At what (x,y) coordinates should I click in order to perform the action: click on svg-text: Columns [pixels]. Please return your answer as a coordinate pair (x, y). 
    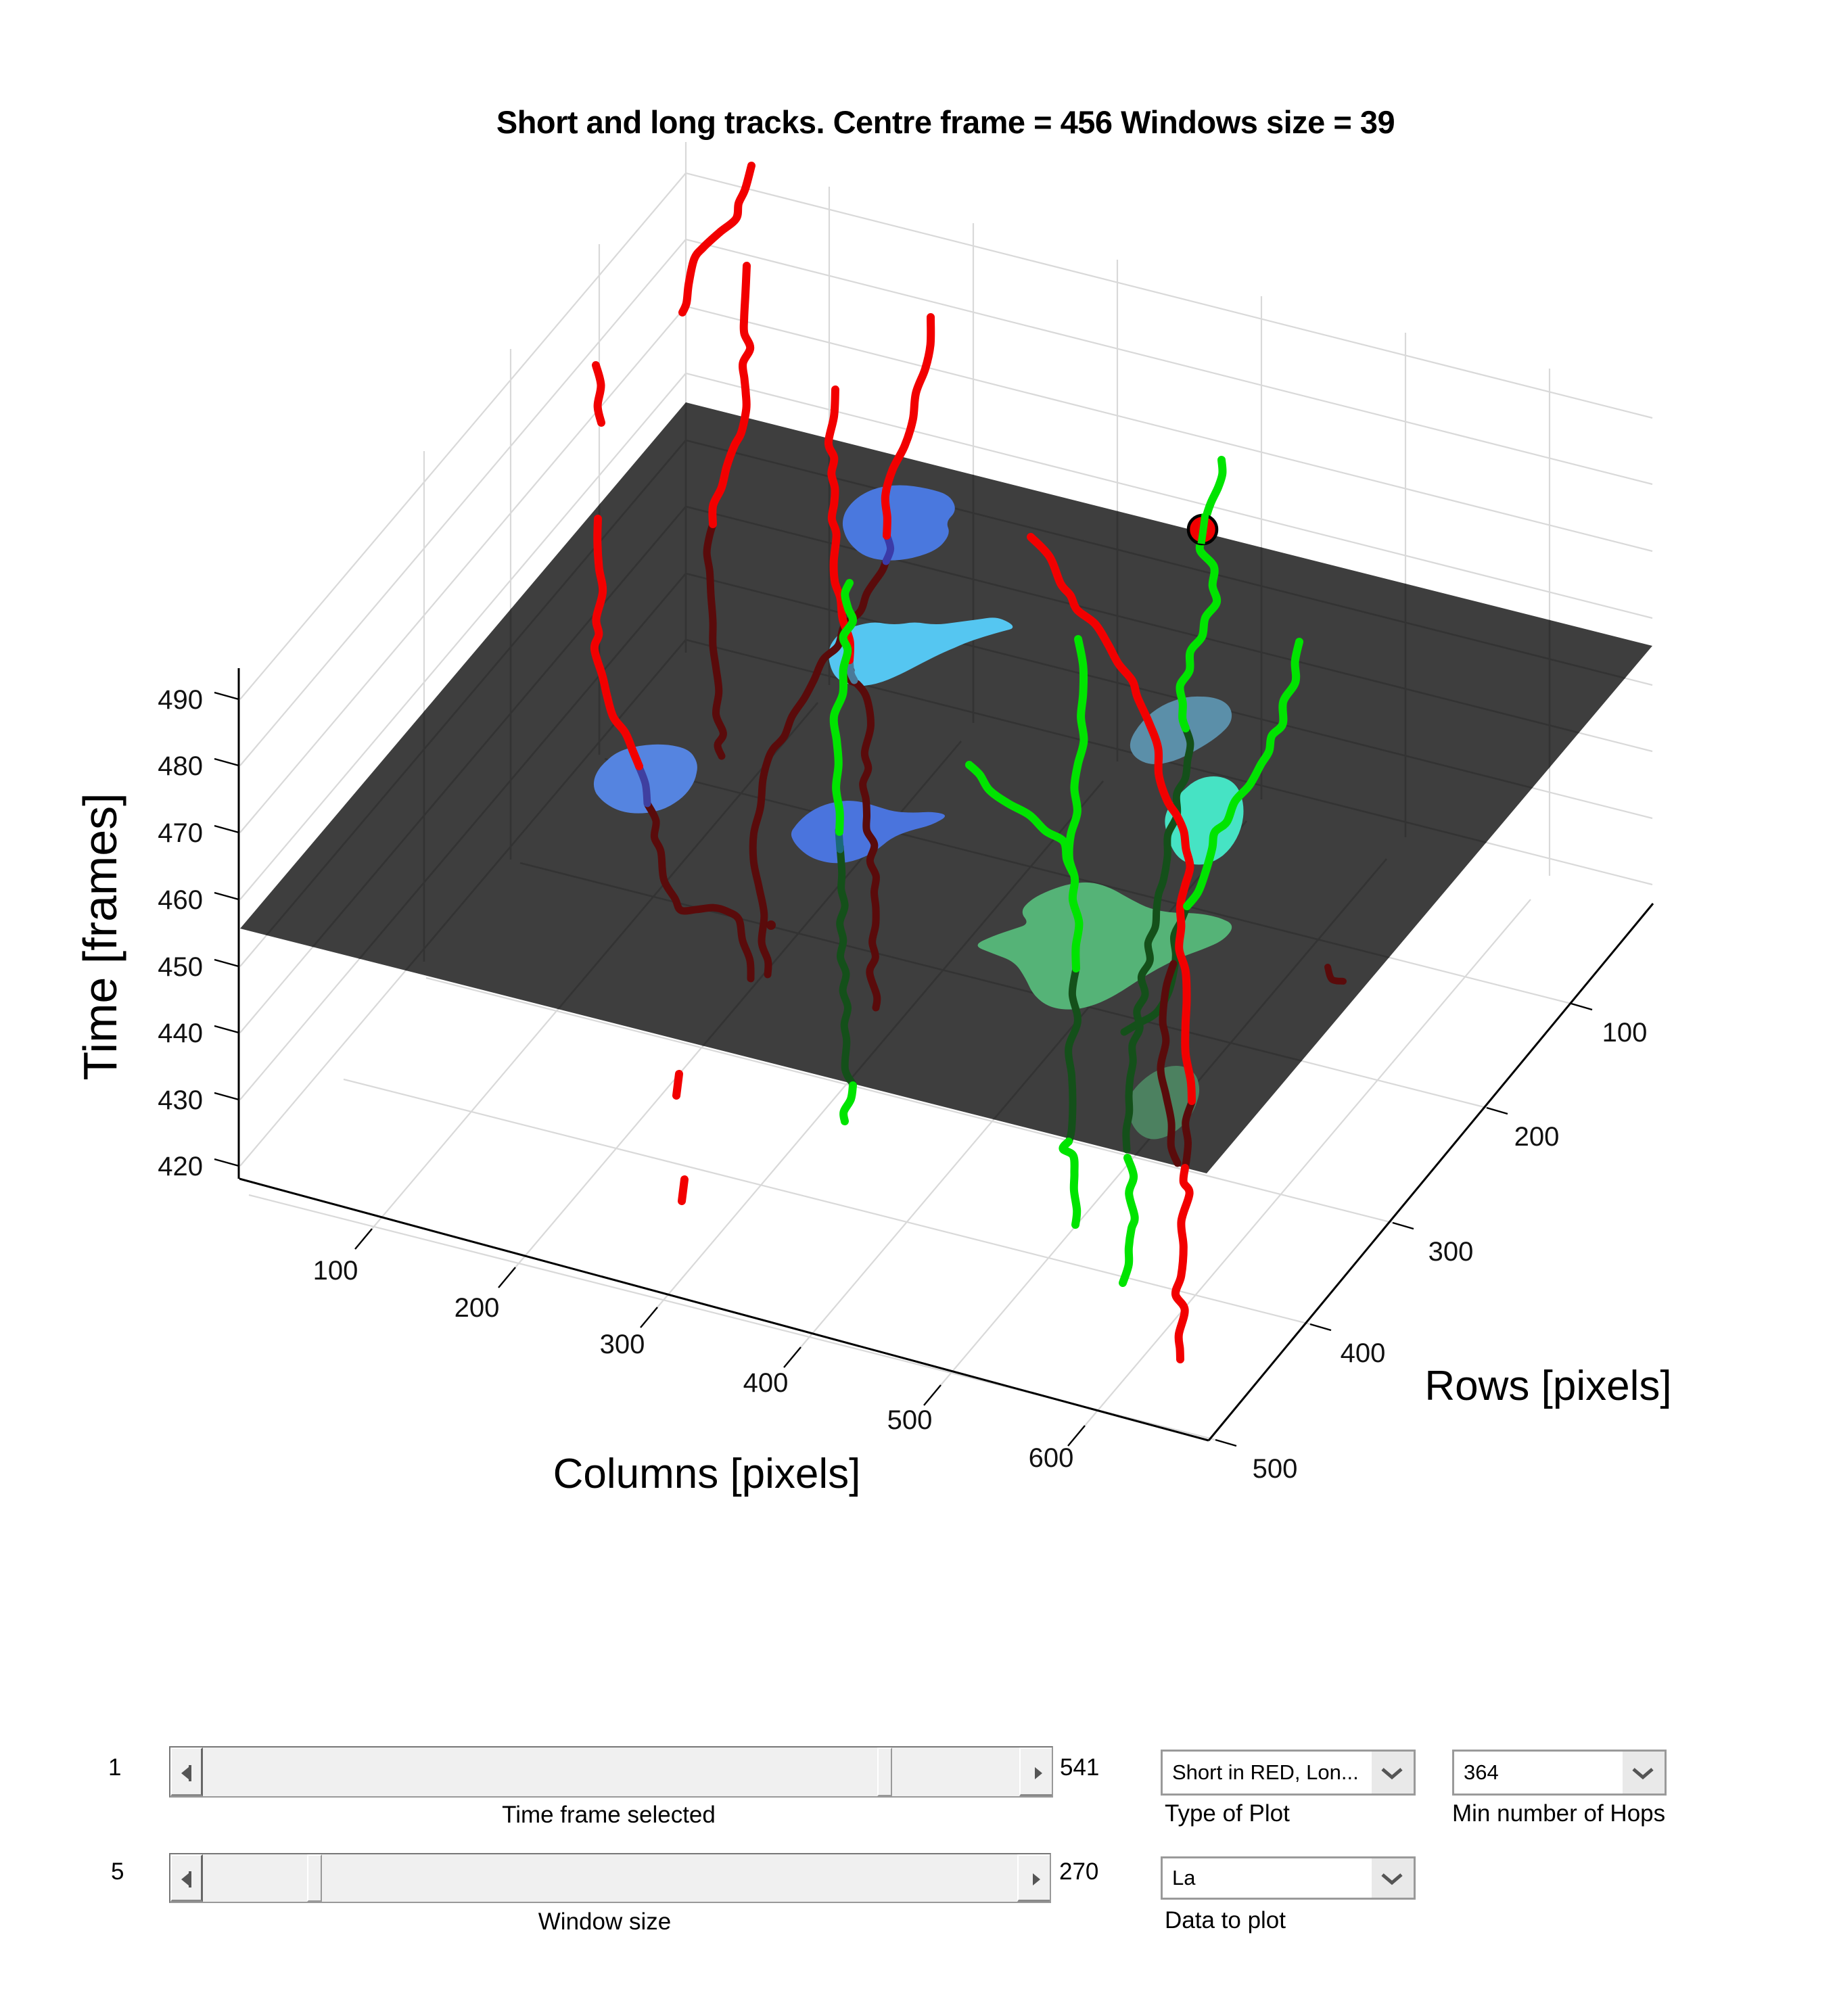
    Looking at the image, I should click on (707, 1474).